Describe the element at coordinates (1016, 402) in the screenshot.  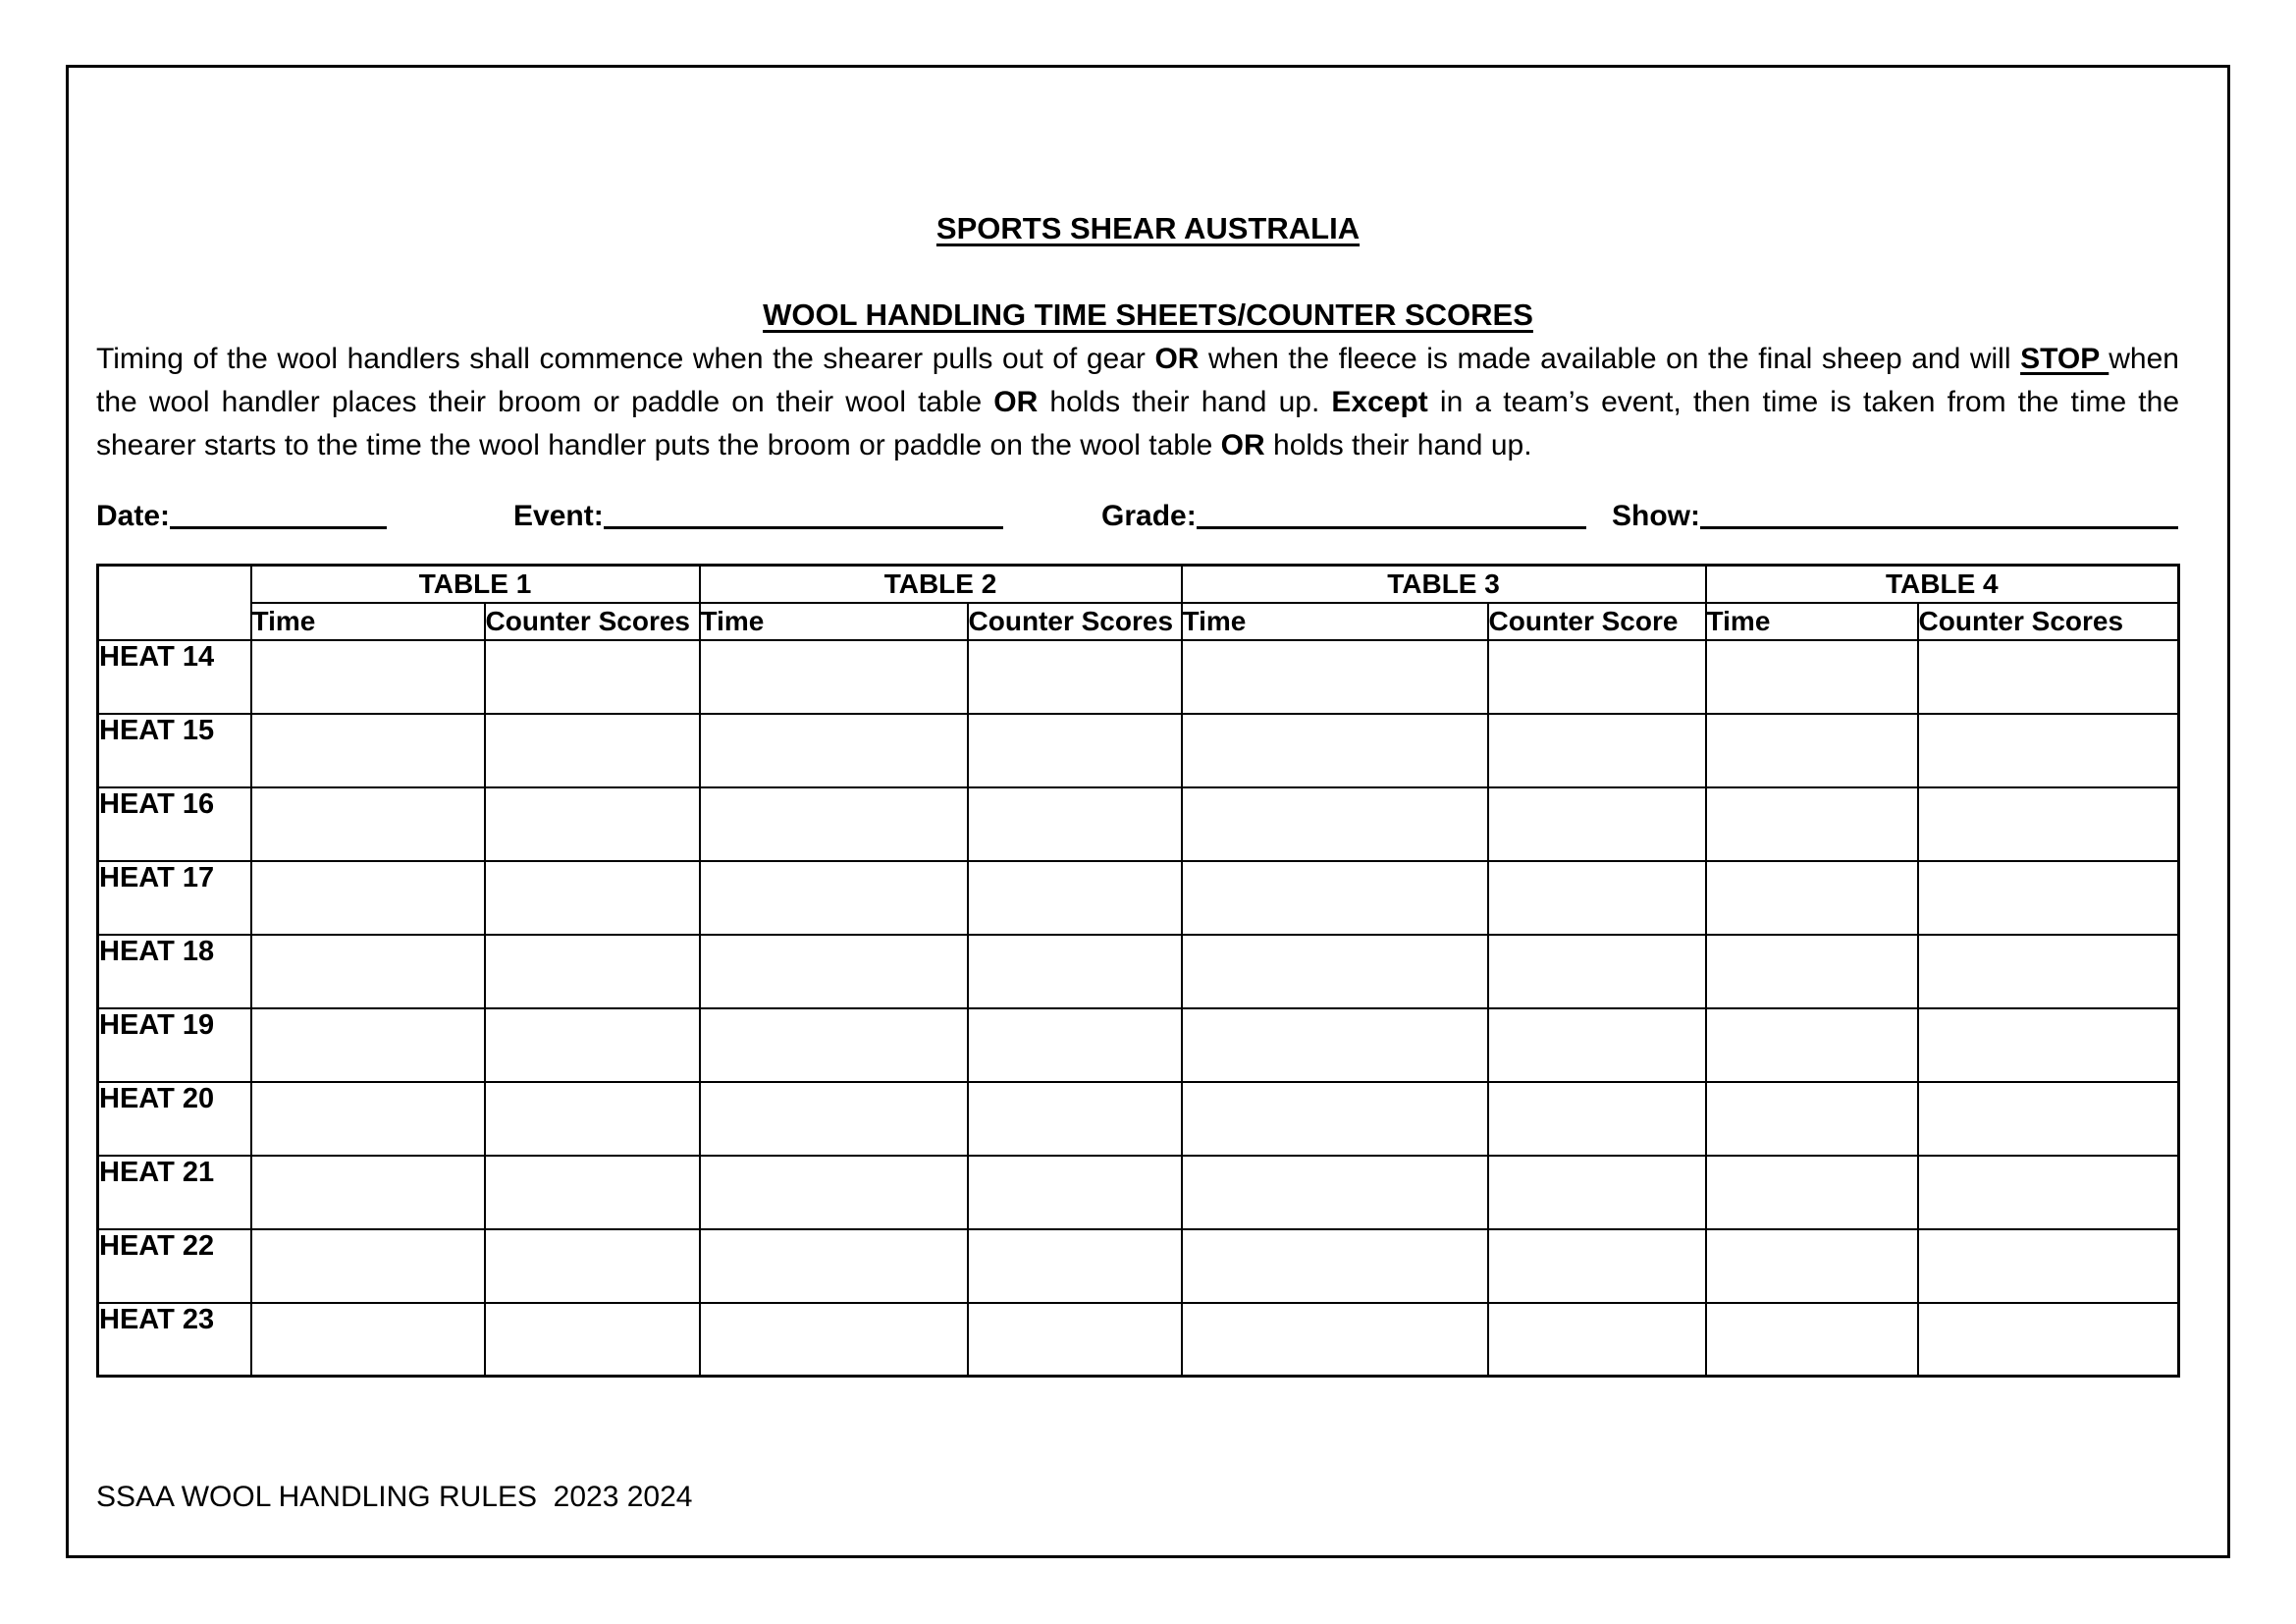
I see `paragraph-bold-or: OR` at that location.